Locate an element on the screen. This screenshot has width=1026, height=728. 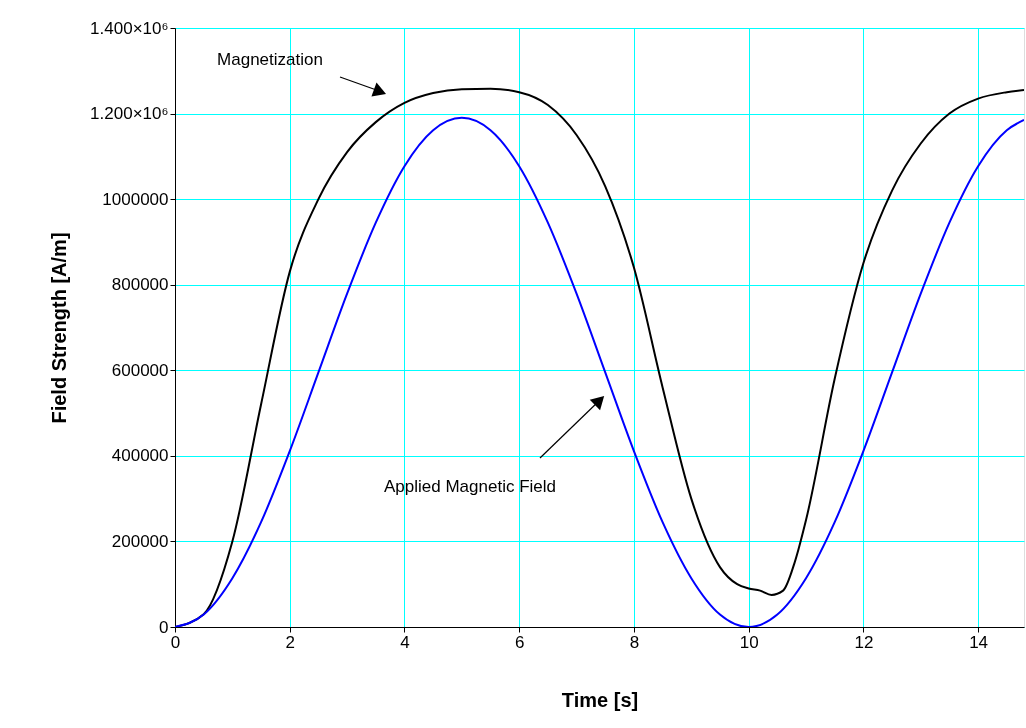
y-tick-label: 600000 is located at coordinates (140, 370).